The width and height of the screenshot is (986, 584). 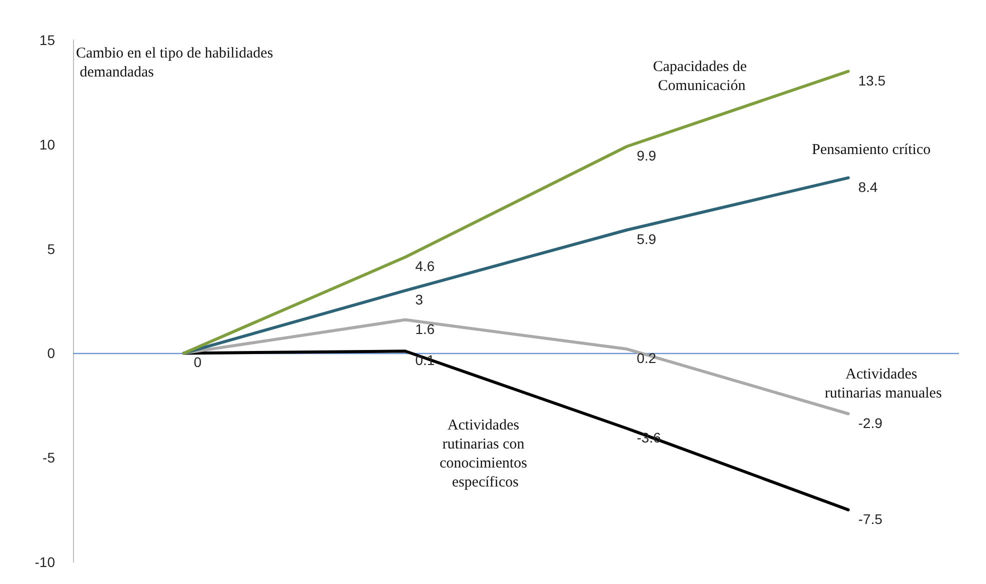 What do you see at coordinates (870, 518) in the screenshot?
I see `data-label: -7.5` at bounding box center [870, 518].